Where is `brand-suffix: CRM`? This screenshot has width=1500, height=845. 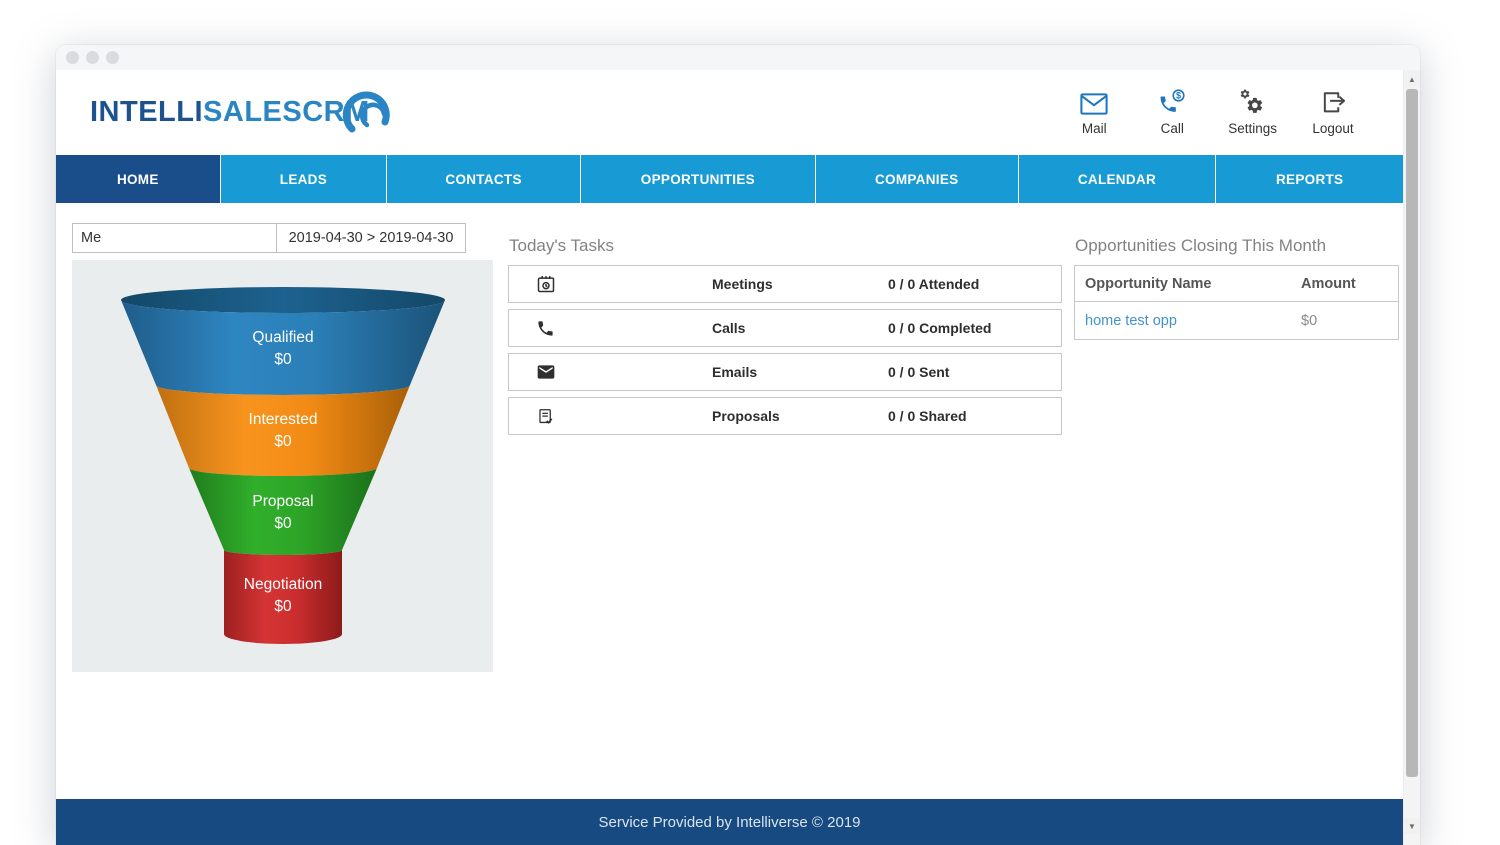 brand-suffix: CRM is located at coordinates (336, 112).